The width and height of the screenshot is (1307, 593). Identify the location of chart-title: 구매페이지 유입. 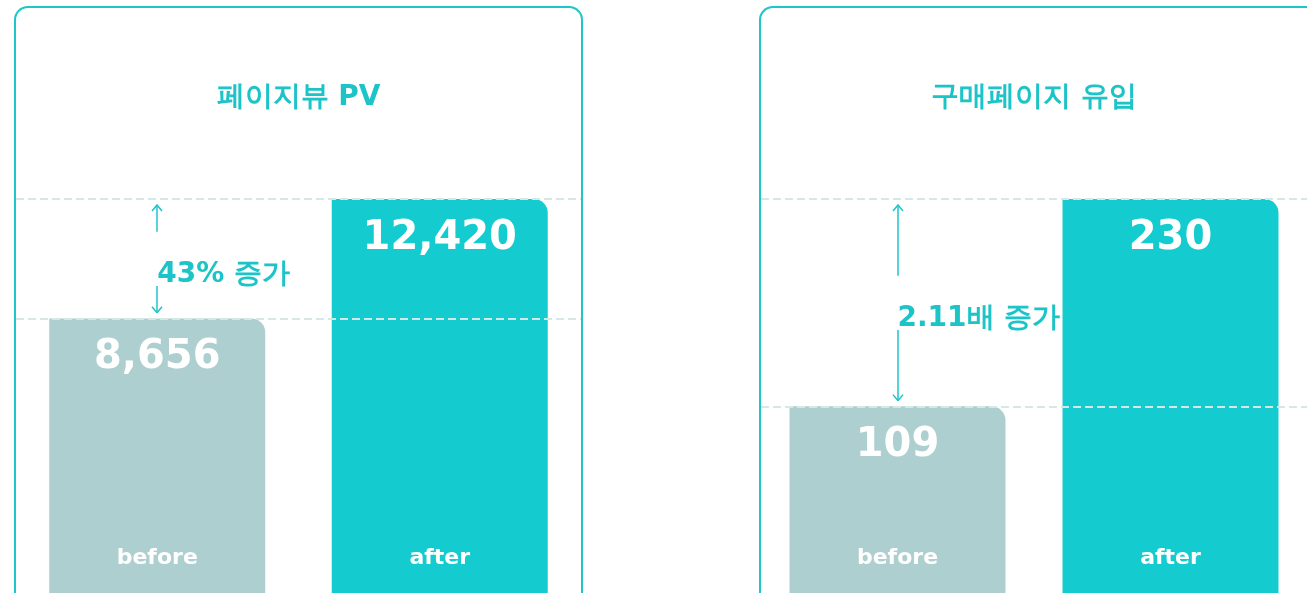
(1034, 95).